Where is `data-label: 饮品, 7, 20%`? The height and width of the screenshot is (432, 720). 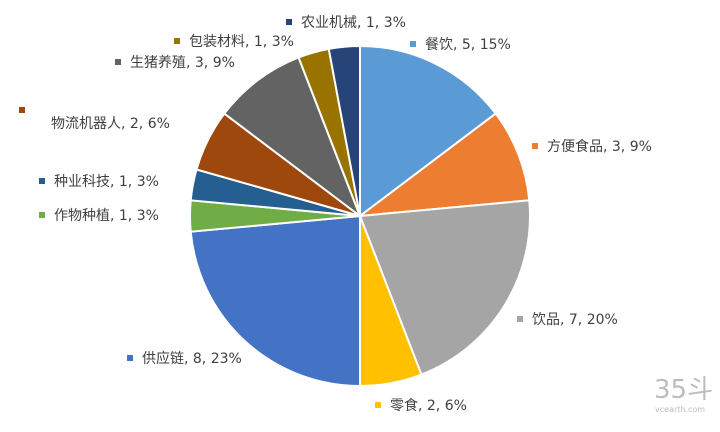
data-label: 饮品, 7, 20% is located at coordinates (575, 320).